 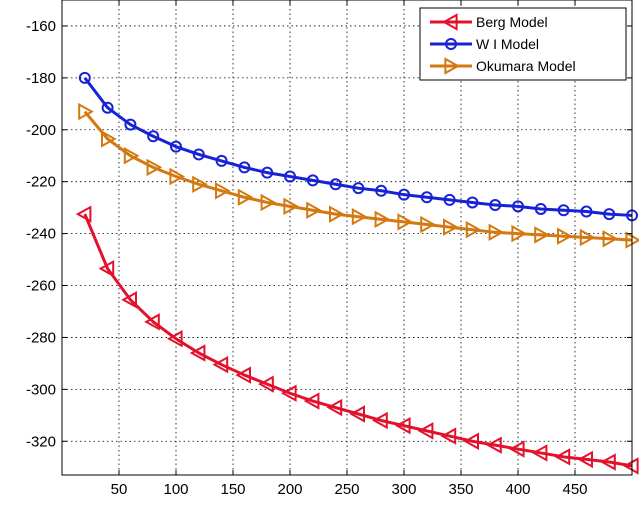 I want to click on x-tick-label: 250, so click(x=346, y=489).